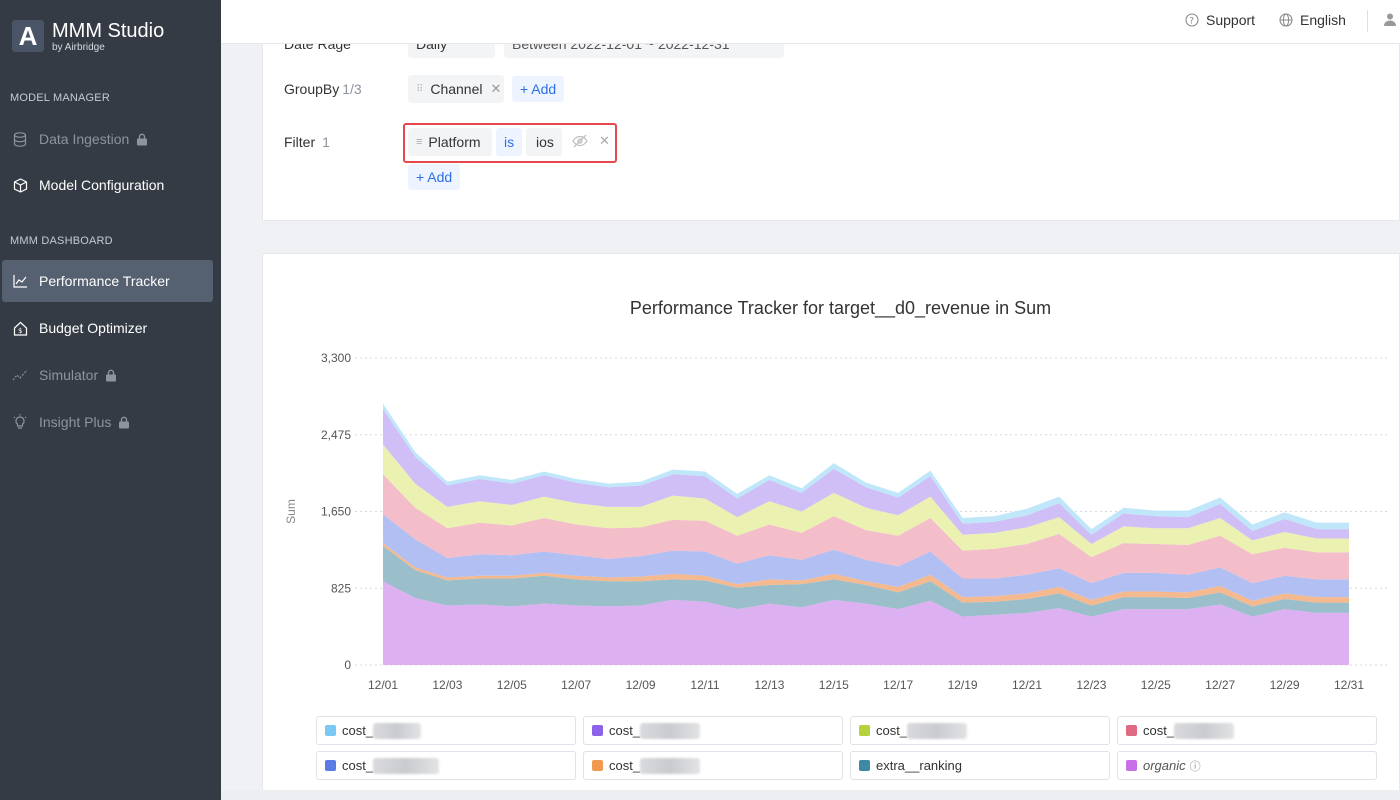 The image size is (1400, 800). I want to click on sidebar-item-label: Budget Optimizer, so click(93, 328).